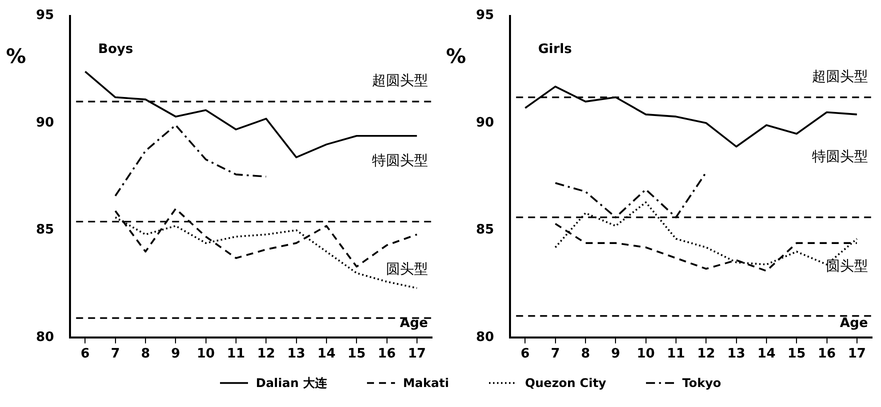  What do you see at coordinates (425, 383) in the screenshot?
I see `legend-label: Makati` at bounding box center [425, 383].